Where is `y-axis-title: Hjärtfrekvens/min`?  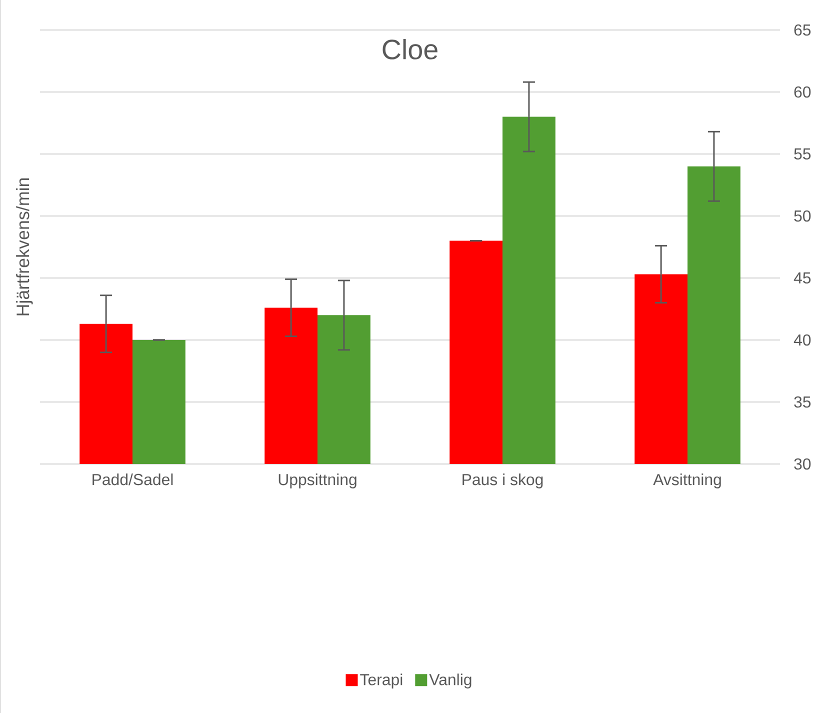
y-axis-title: Hjärtfrekvens/min is located at coordinates (24, 247).